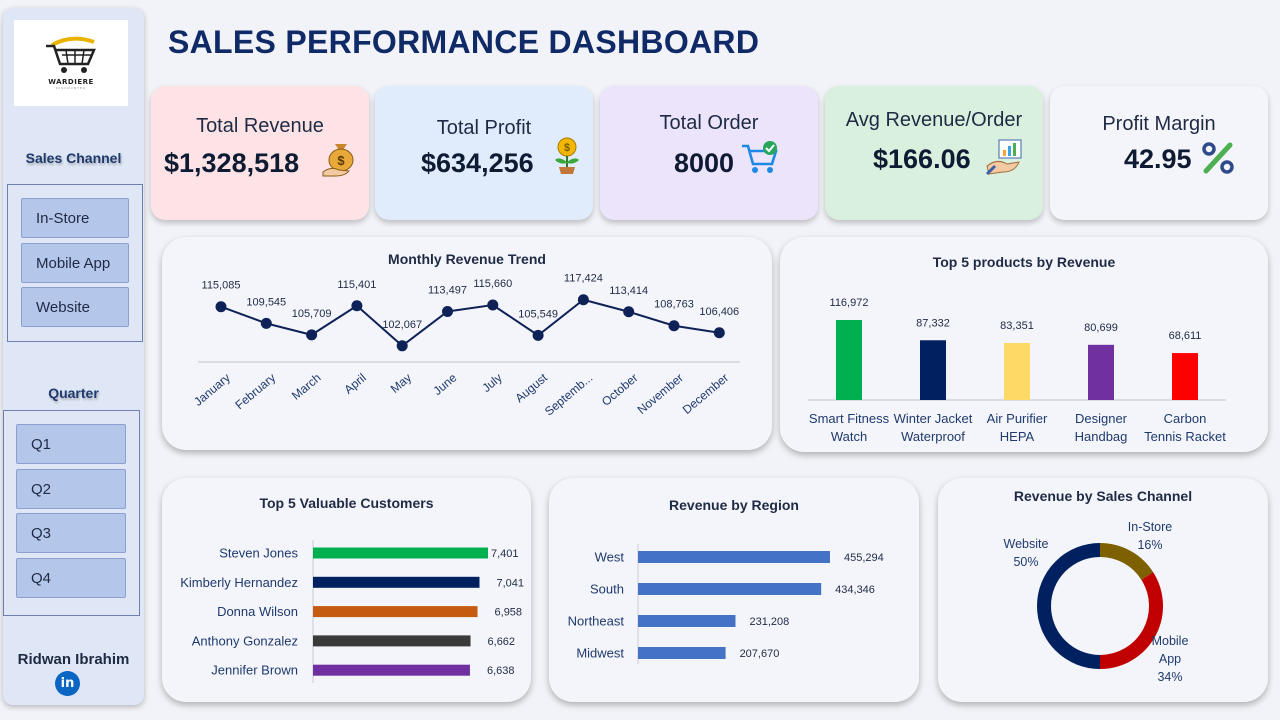 The height and width of the screenshot is (720, 1280). I want to click on revenue-by-channel-donut-chart: In-Store 16% Mobile App 34% Website 50%, so click(1096, 602).